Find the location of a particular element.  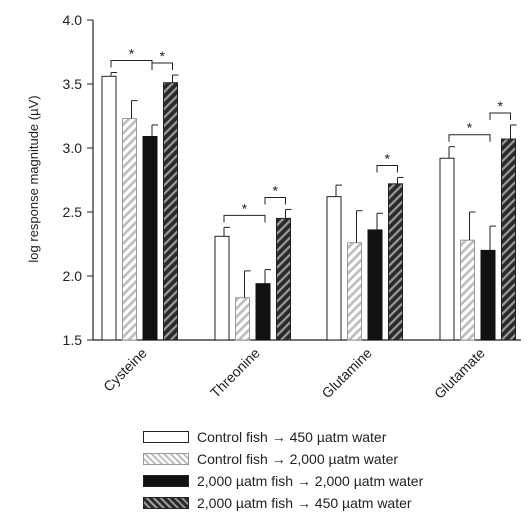

legend-label: Control fish → 2,000 µatm water is located at coordinates (298, 459).